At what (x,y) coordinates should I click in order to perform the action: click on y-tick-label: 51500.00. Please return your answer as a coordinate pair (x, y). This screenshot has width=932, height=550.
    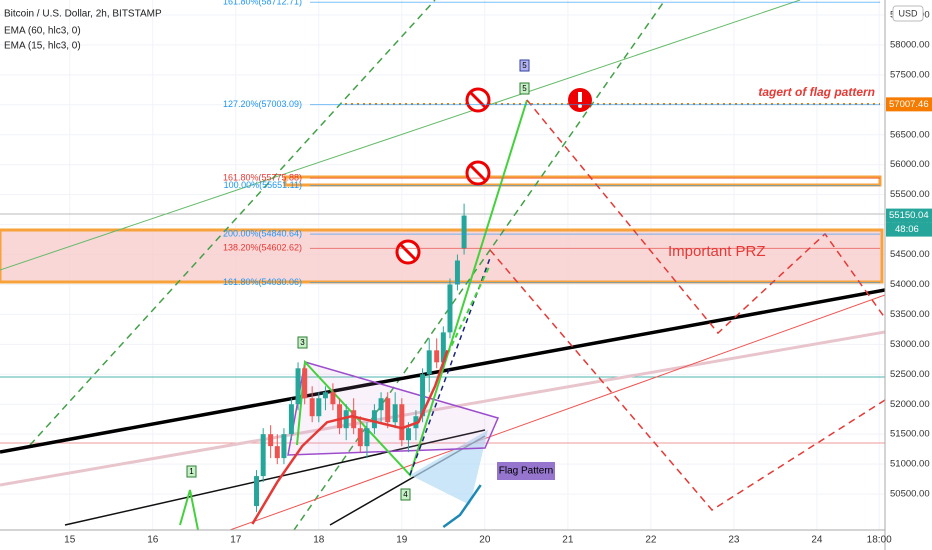
    Looking at the image, I should click on (910, 434).